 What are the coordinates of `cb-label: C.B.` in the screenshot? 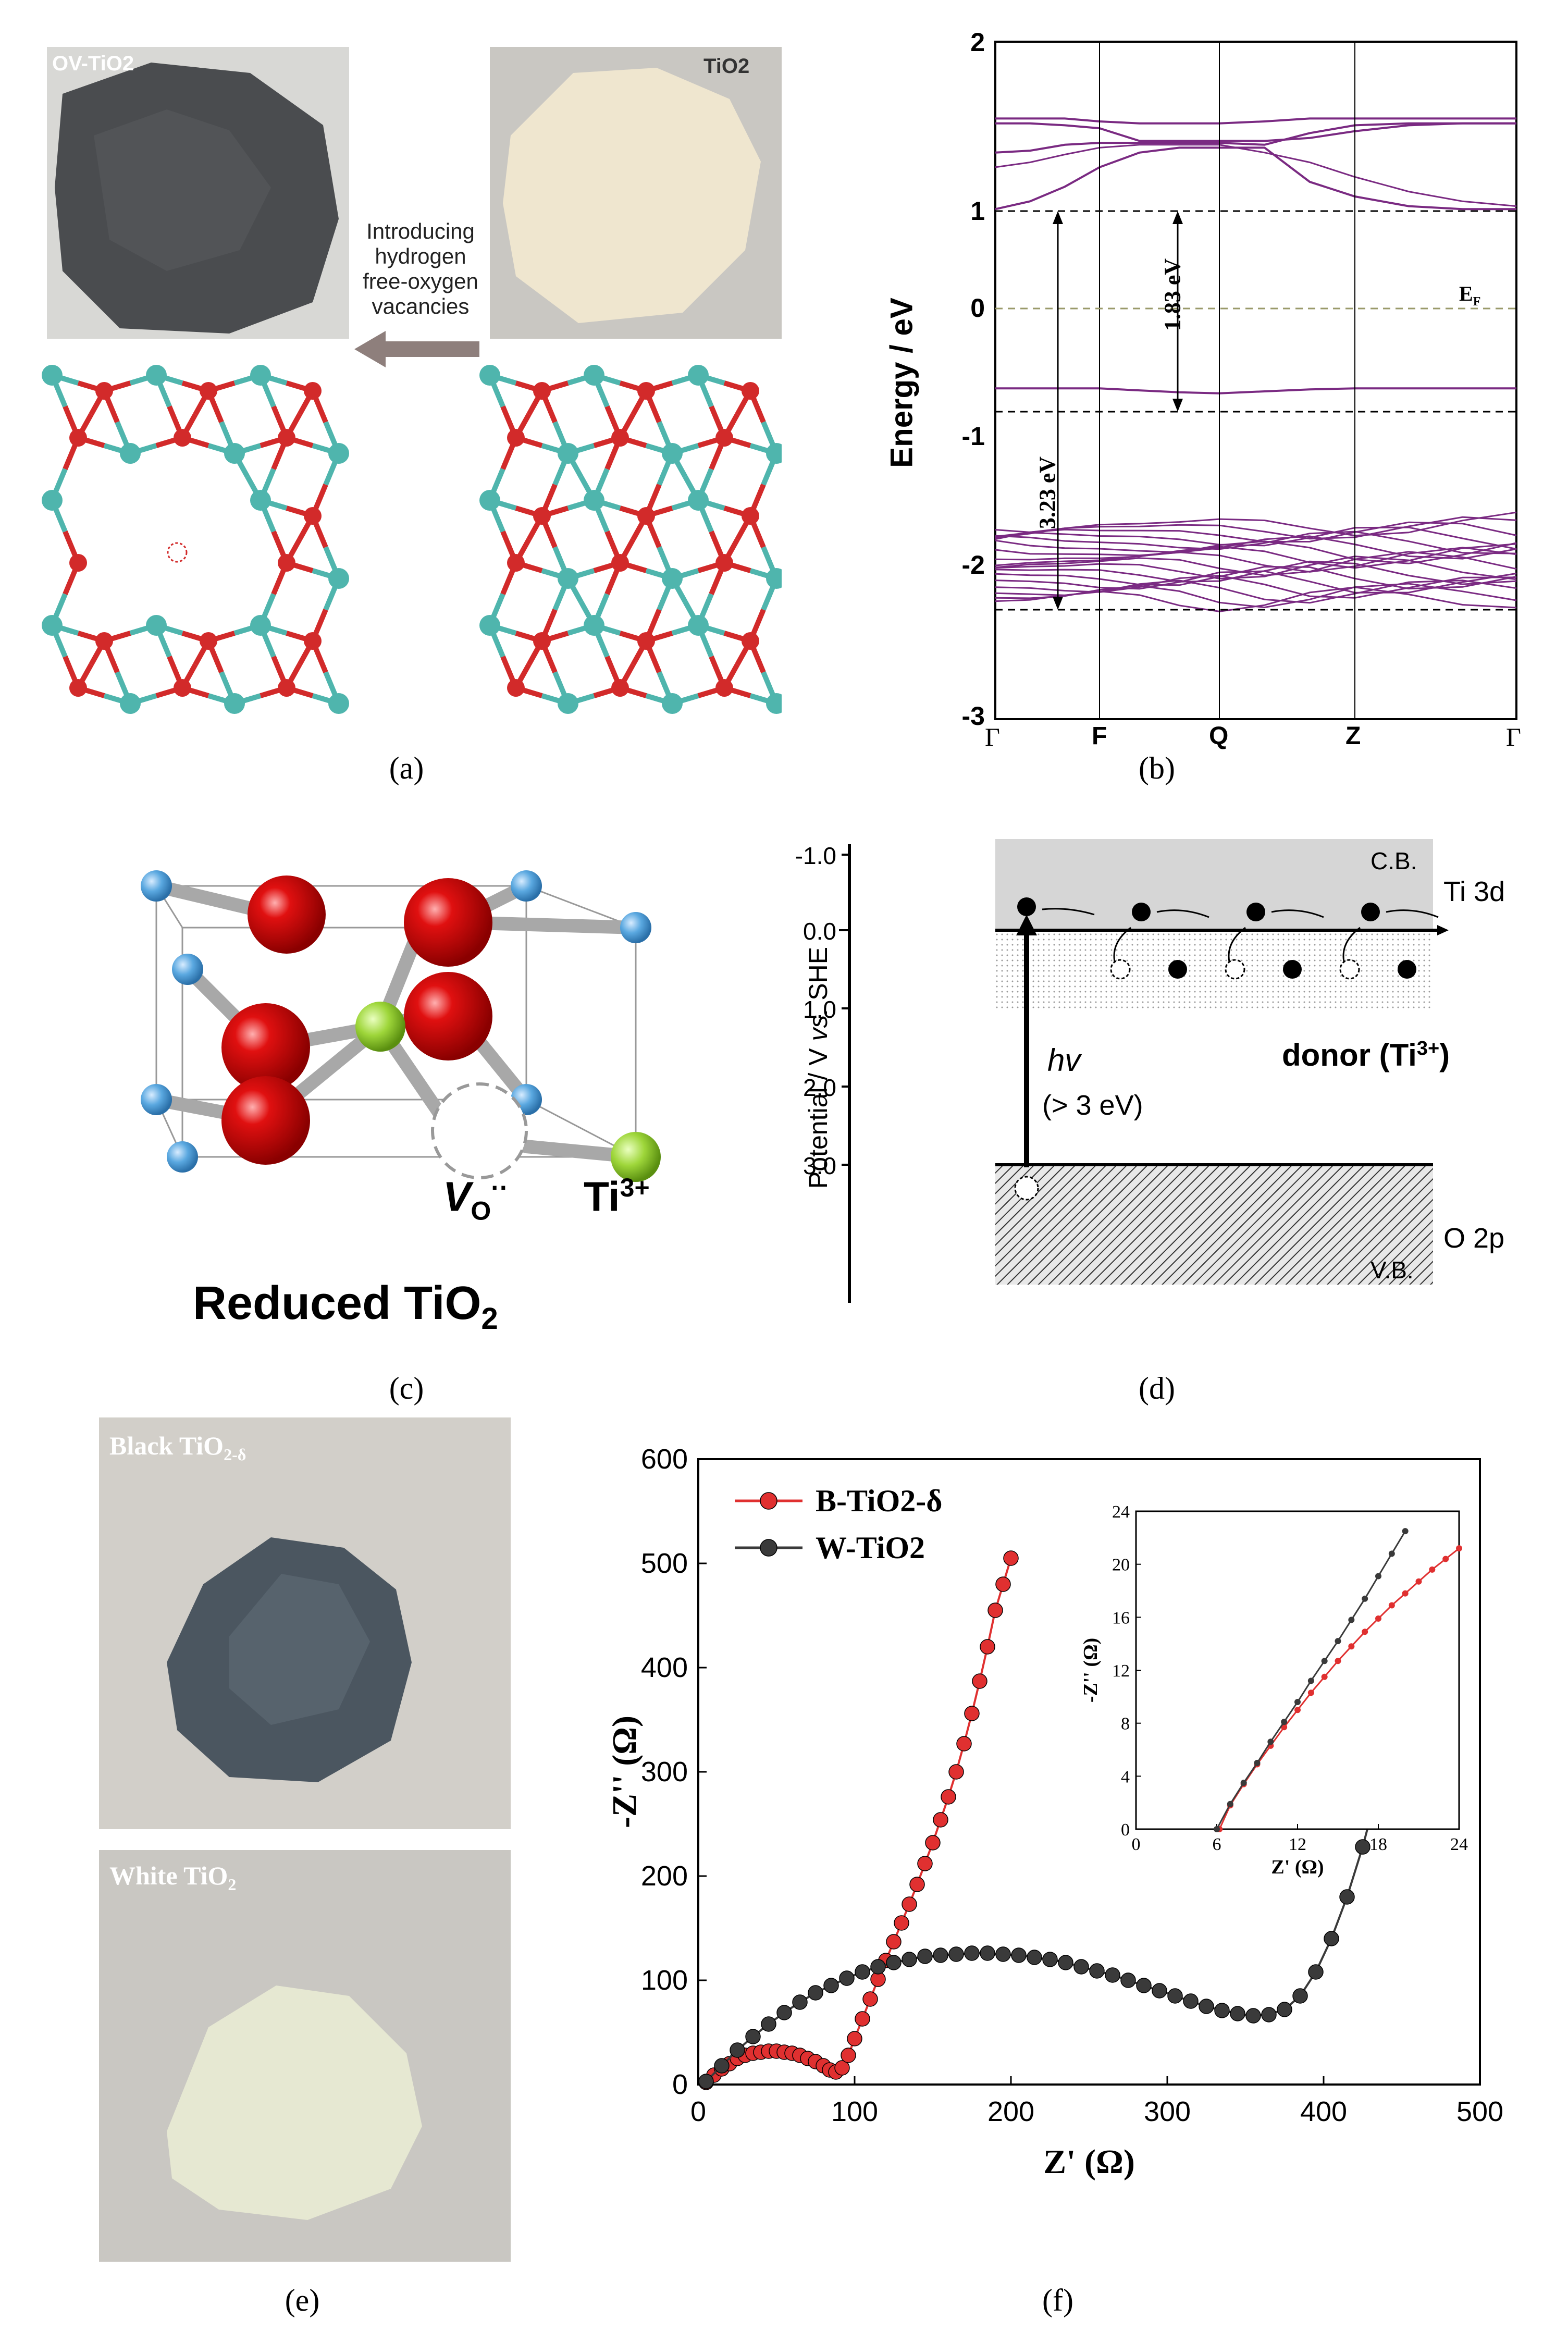 It's located at (1394, 860).